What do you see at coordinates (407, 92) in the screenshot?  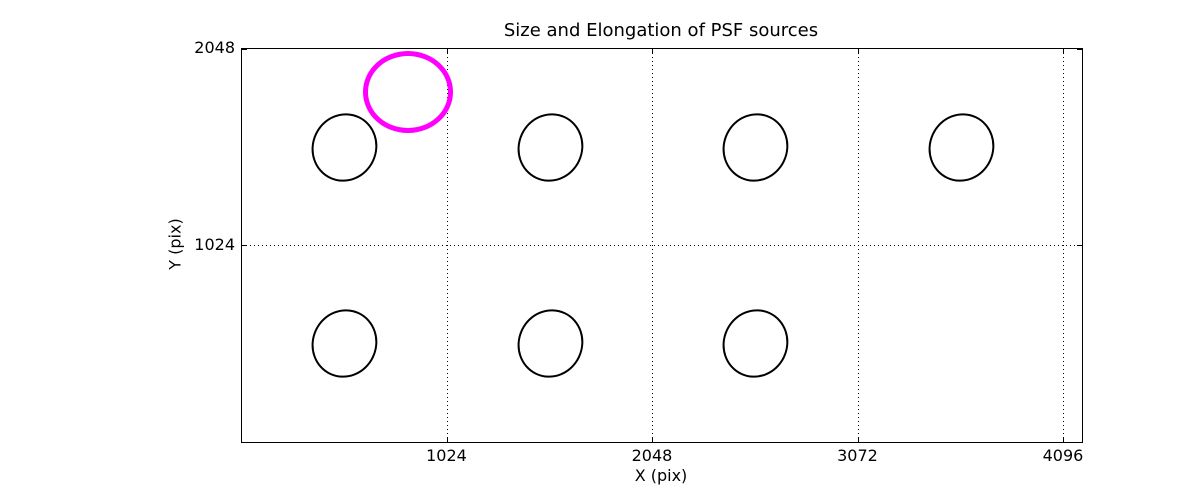 I see `flagged-psf-ellipse` at bounding box center [407, 92].